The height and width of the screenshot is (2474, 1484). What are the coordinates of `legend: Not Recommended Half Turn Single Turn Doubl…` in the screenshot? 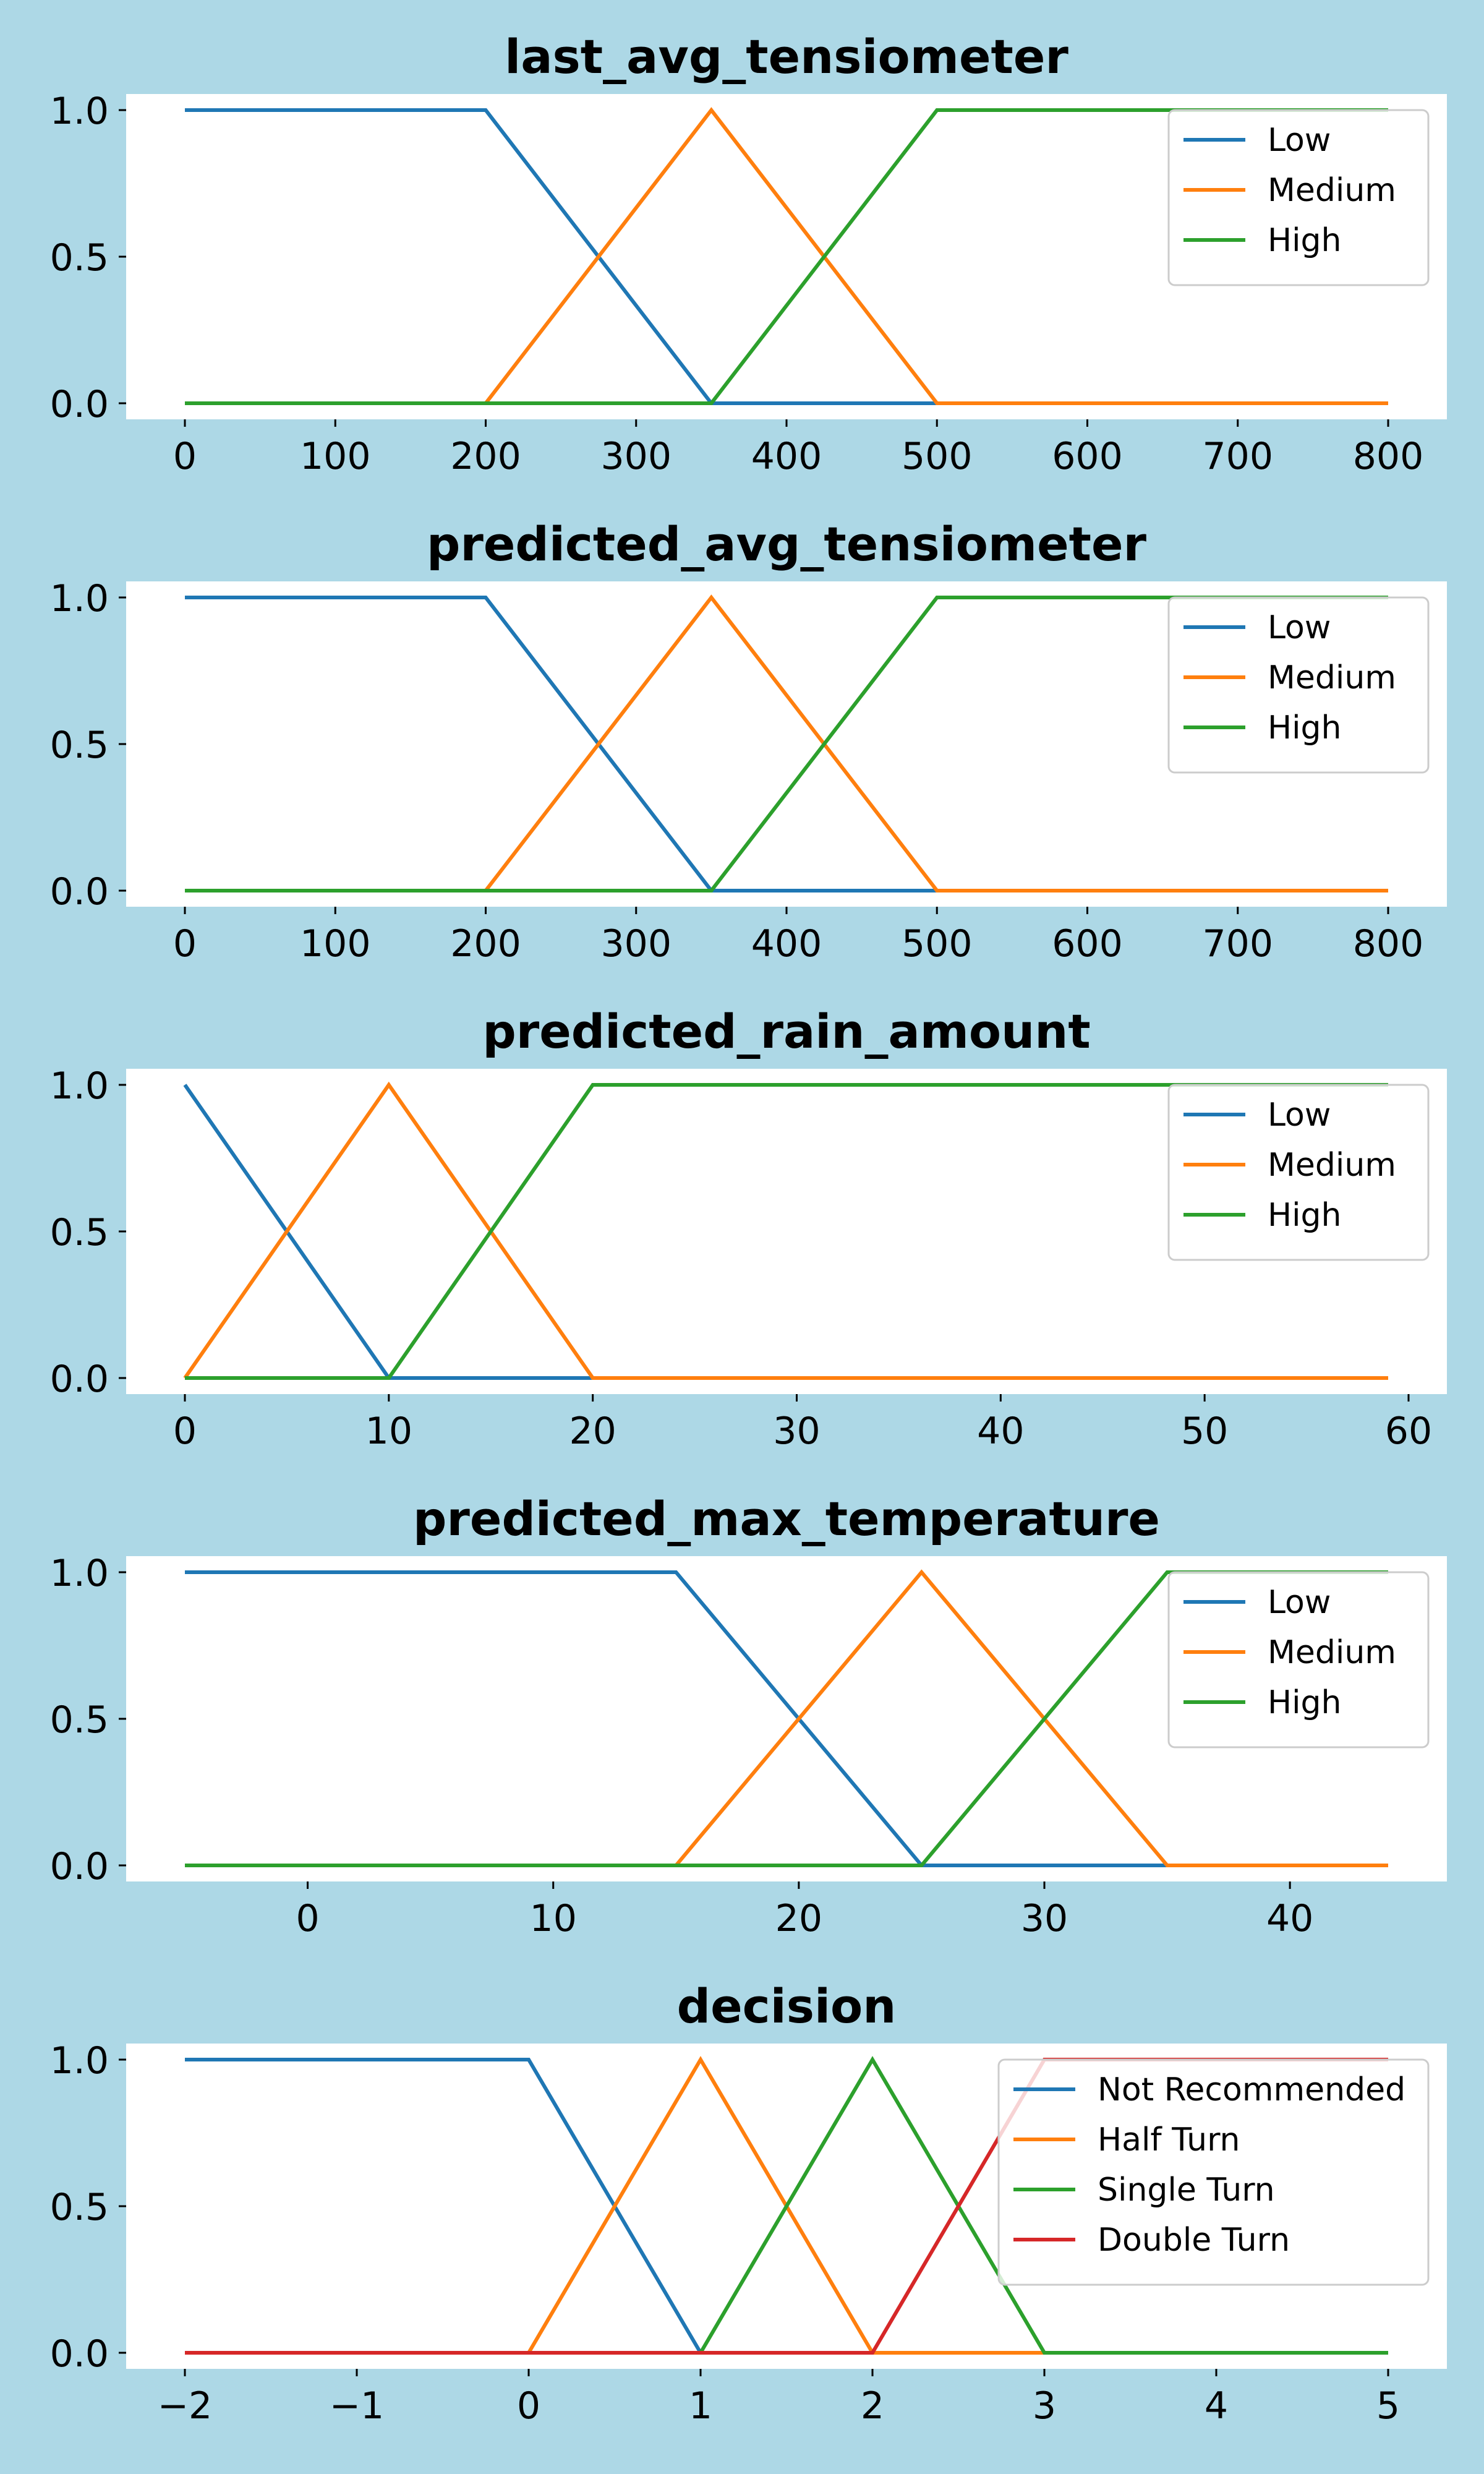 It's located at (1213, 2172).